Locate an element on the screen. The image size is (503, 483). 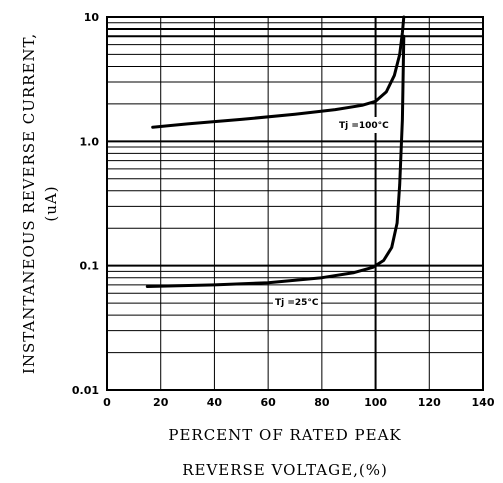
x-tick-label: 40 is located at coordinates (215, 402).